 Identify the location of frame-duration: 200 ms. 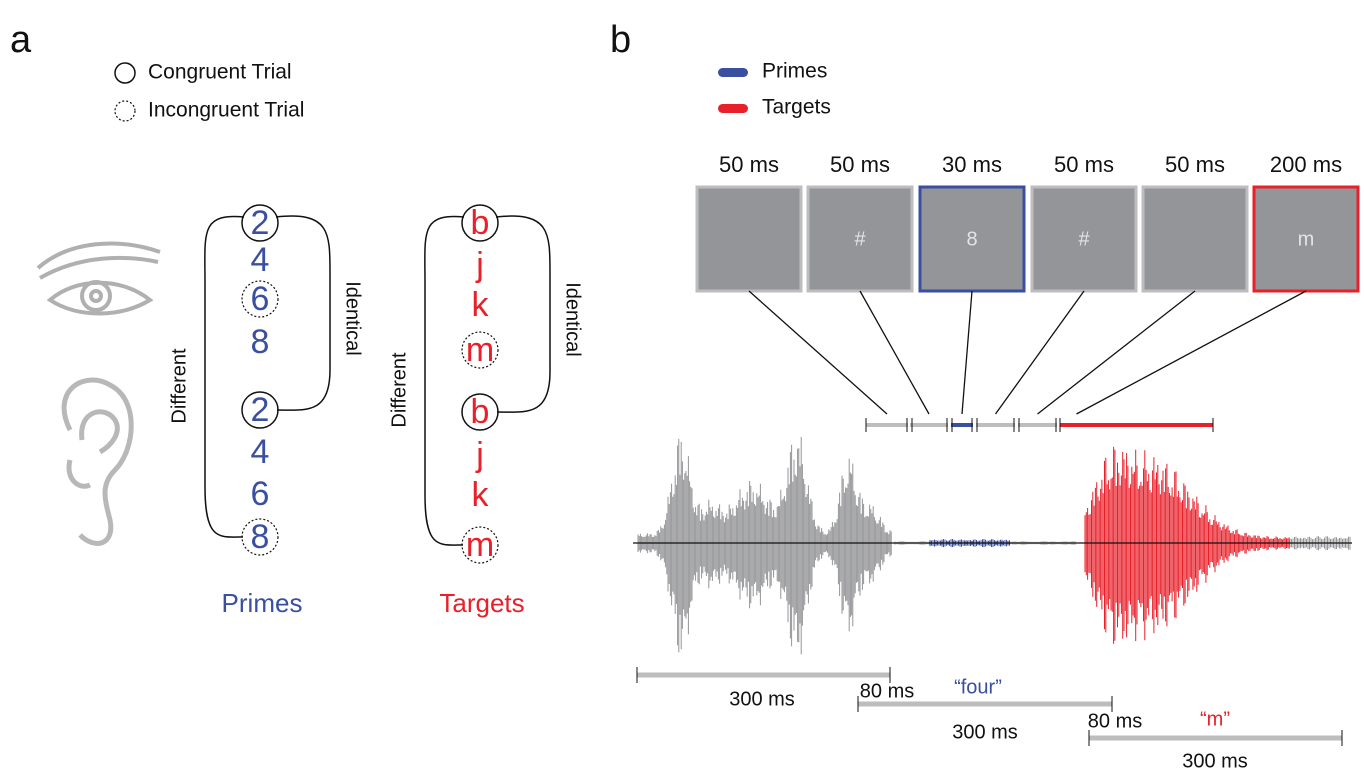
(1306, 164).